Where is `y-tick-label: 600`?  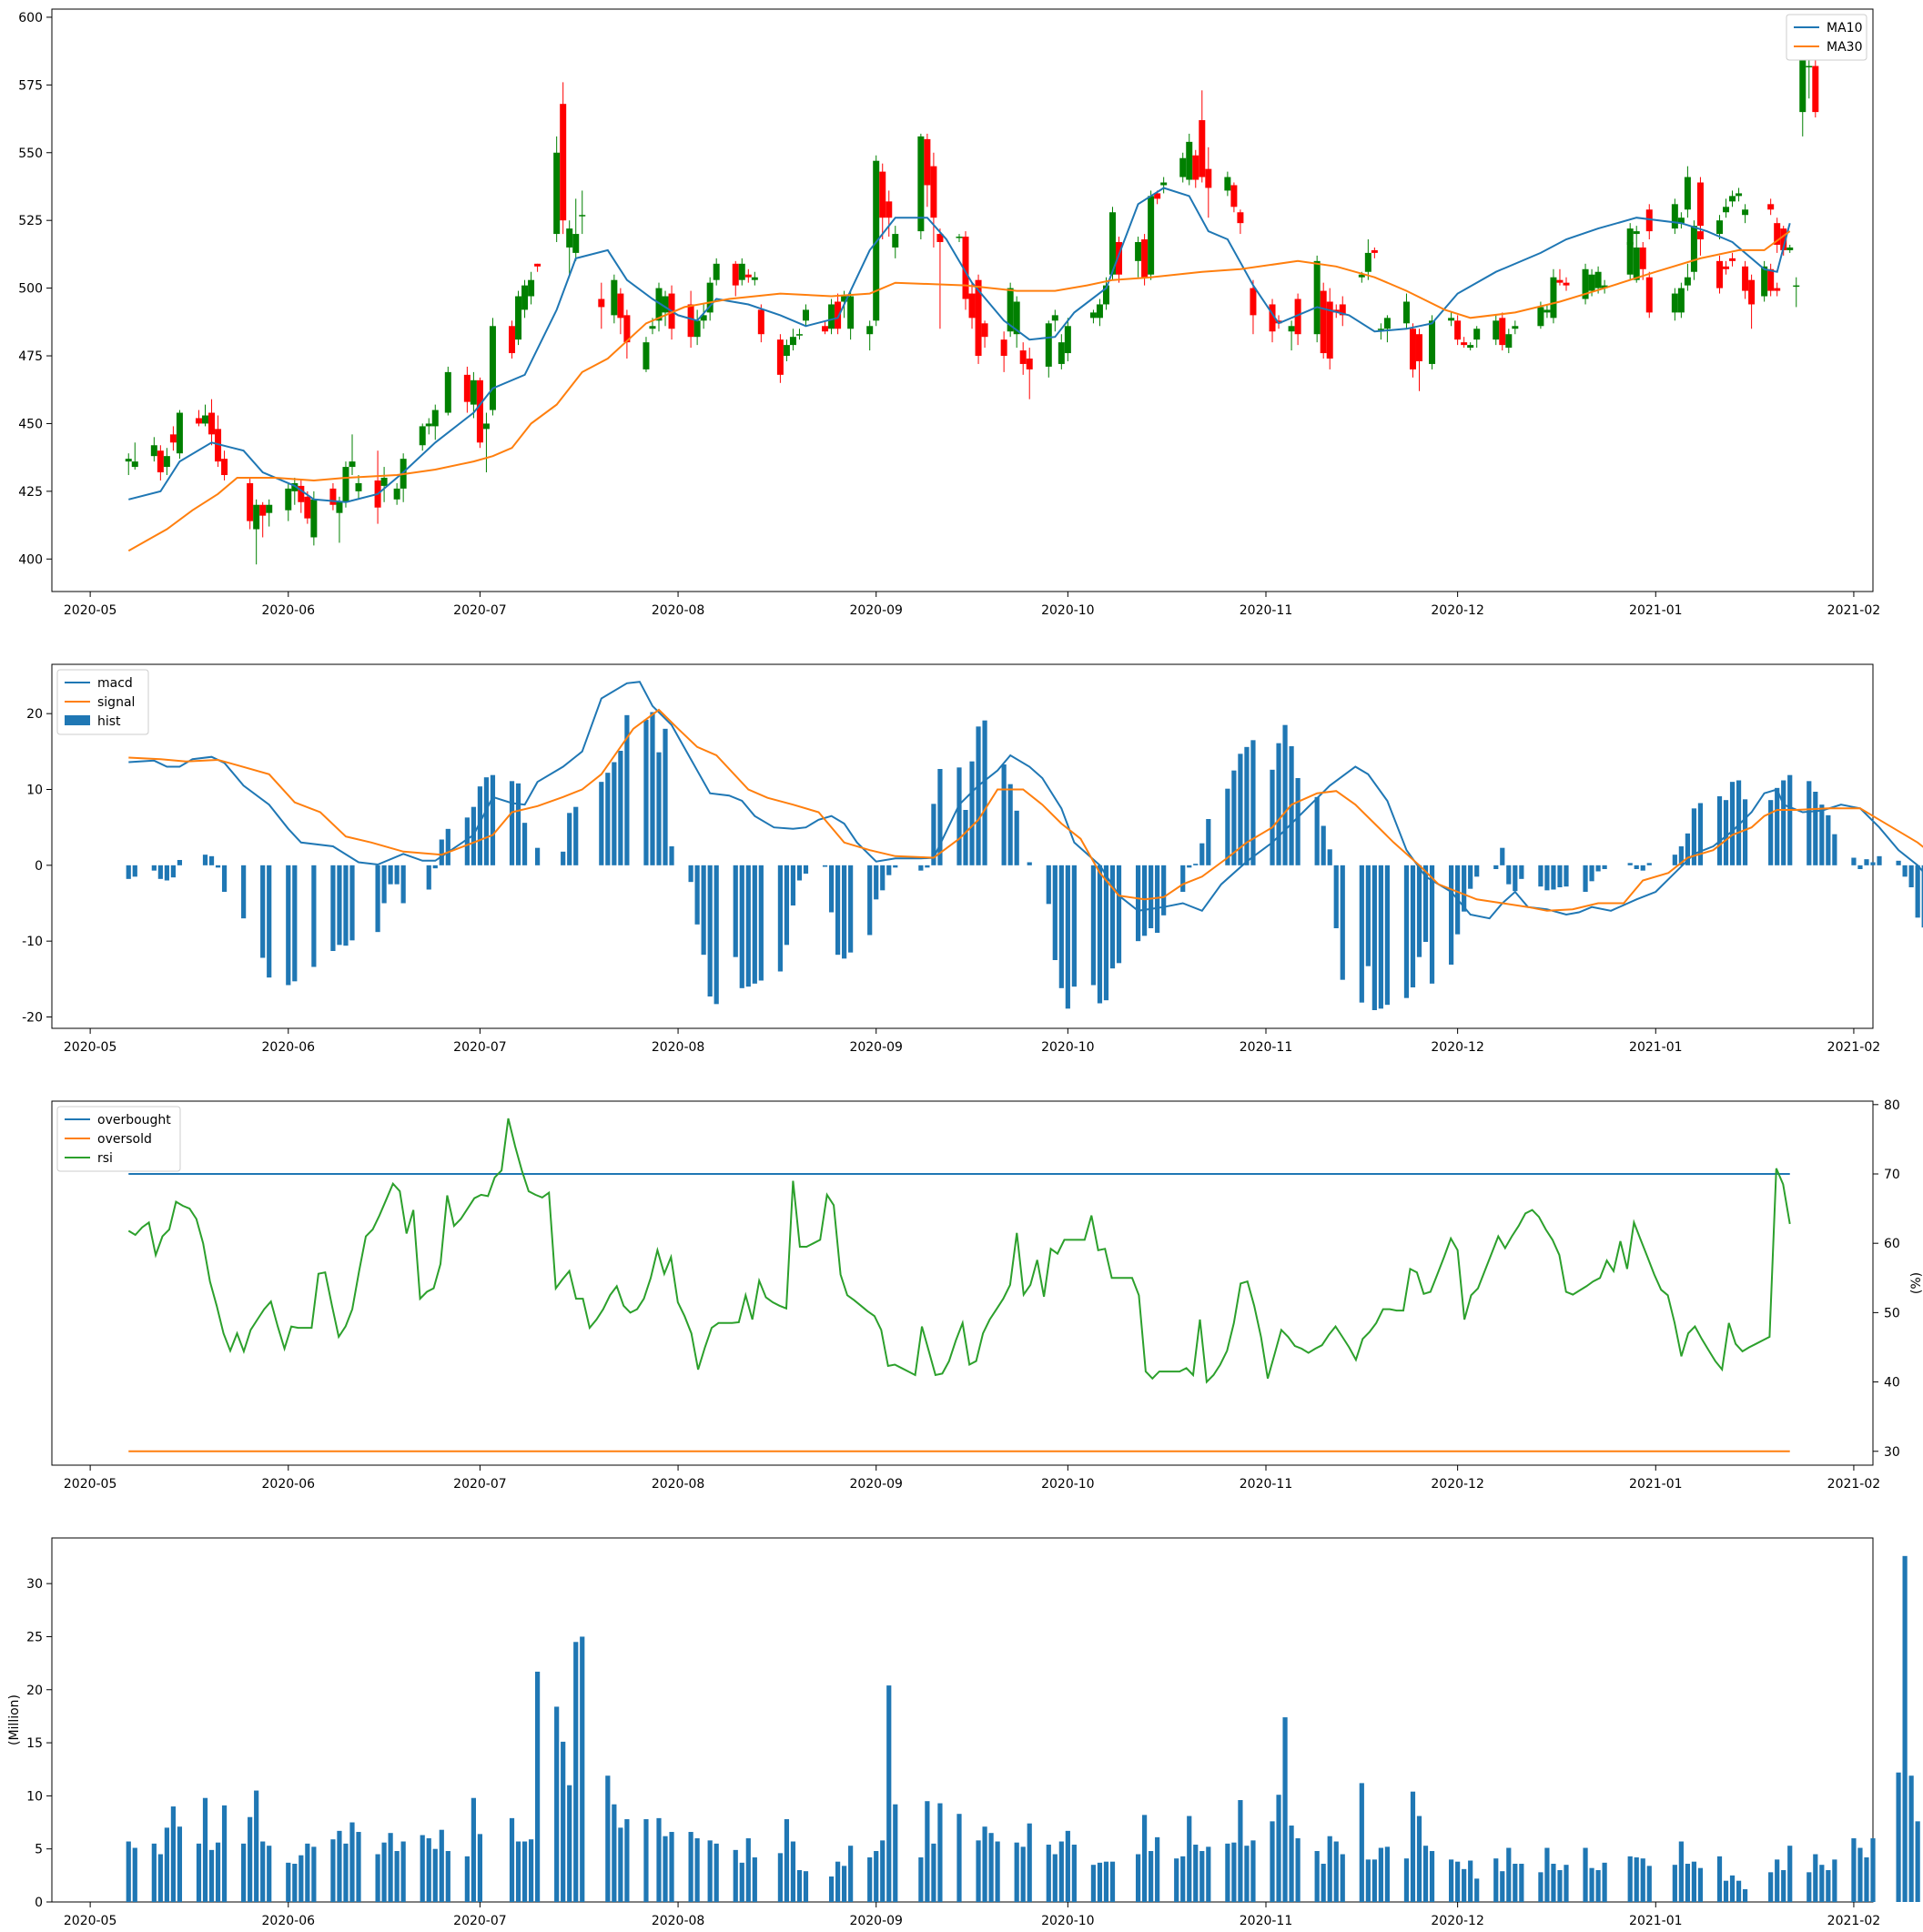
y-tick-label: 600 is located at coordinates (30, 18).